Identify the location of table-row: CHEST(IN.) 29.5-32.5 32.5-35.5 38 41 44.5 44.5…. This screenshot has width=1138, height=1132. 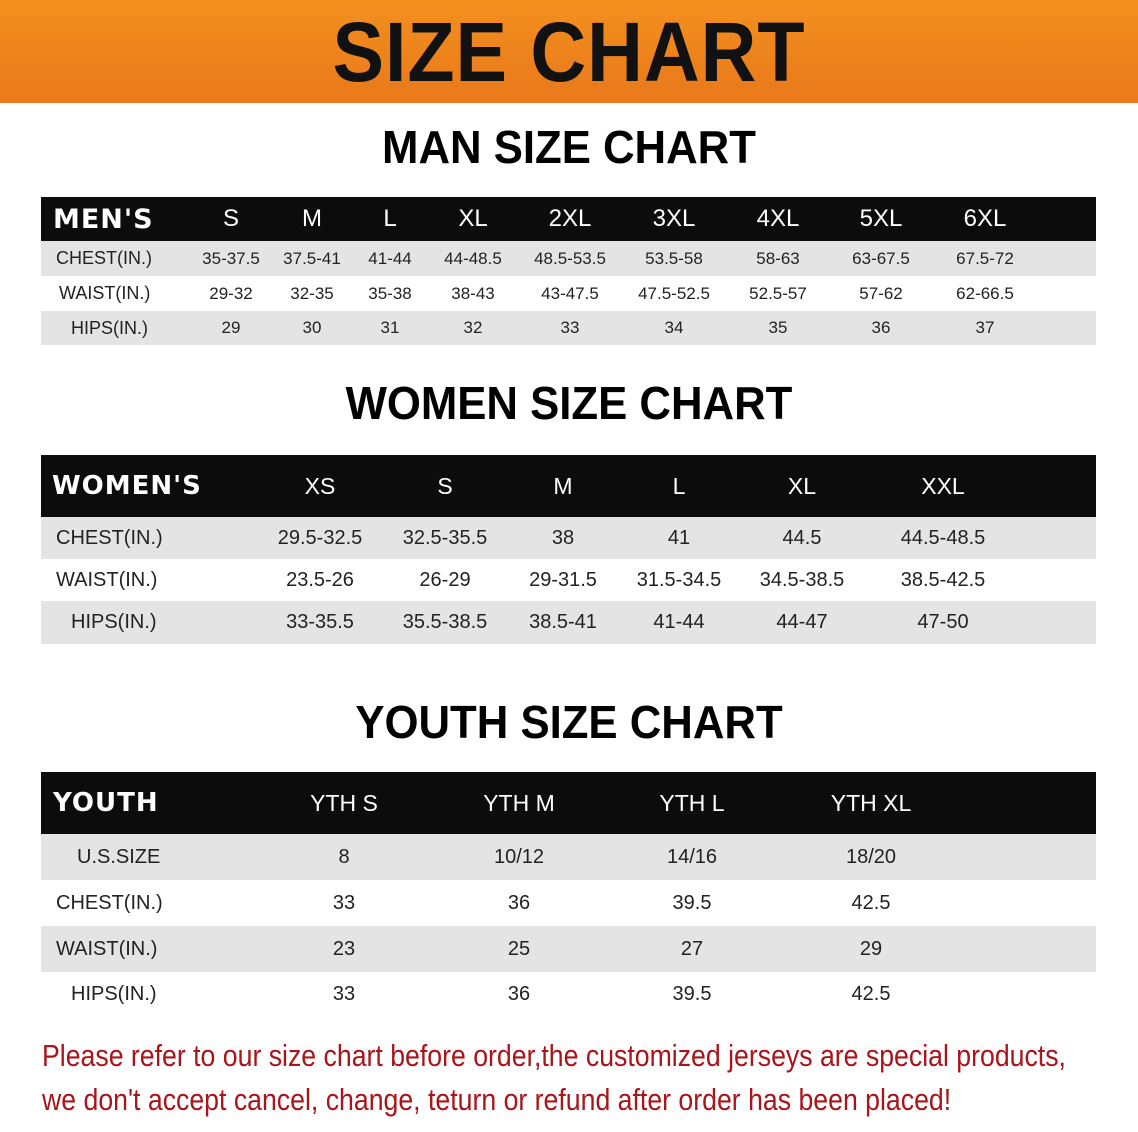
(568, 538).